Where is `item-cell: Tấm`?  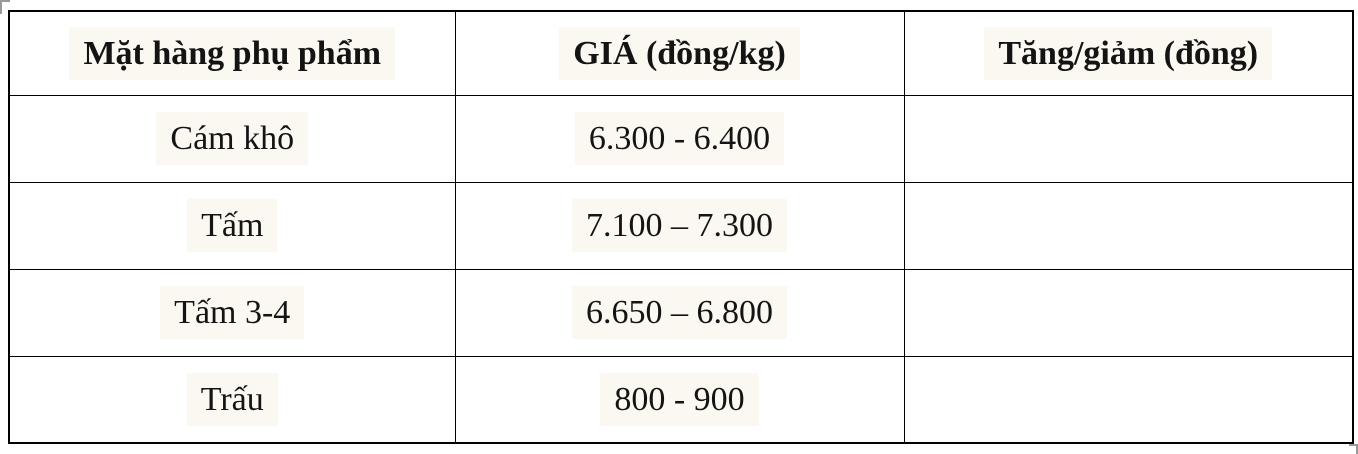 item-cell: Tấm is located at coordinates (232, 225).